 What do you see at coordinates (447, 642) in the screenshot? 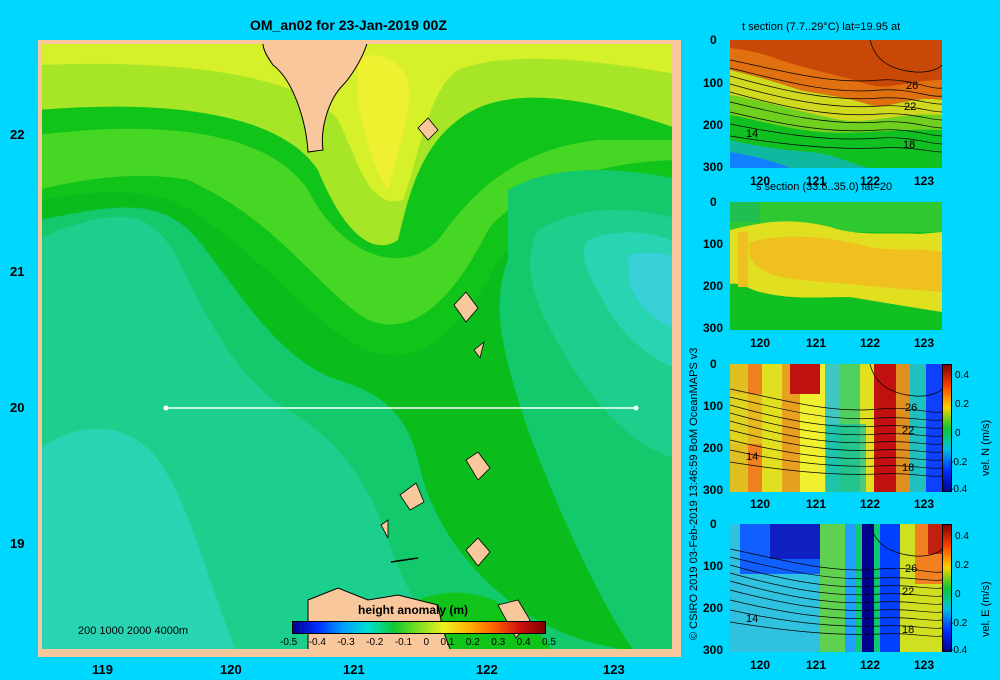
I see `cbar-tick: 0.1` at bounding box center [447, 642].